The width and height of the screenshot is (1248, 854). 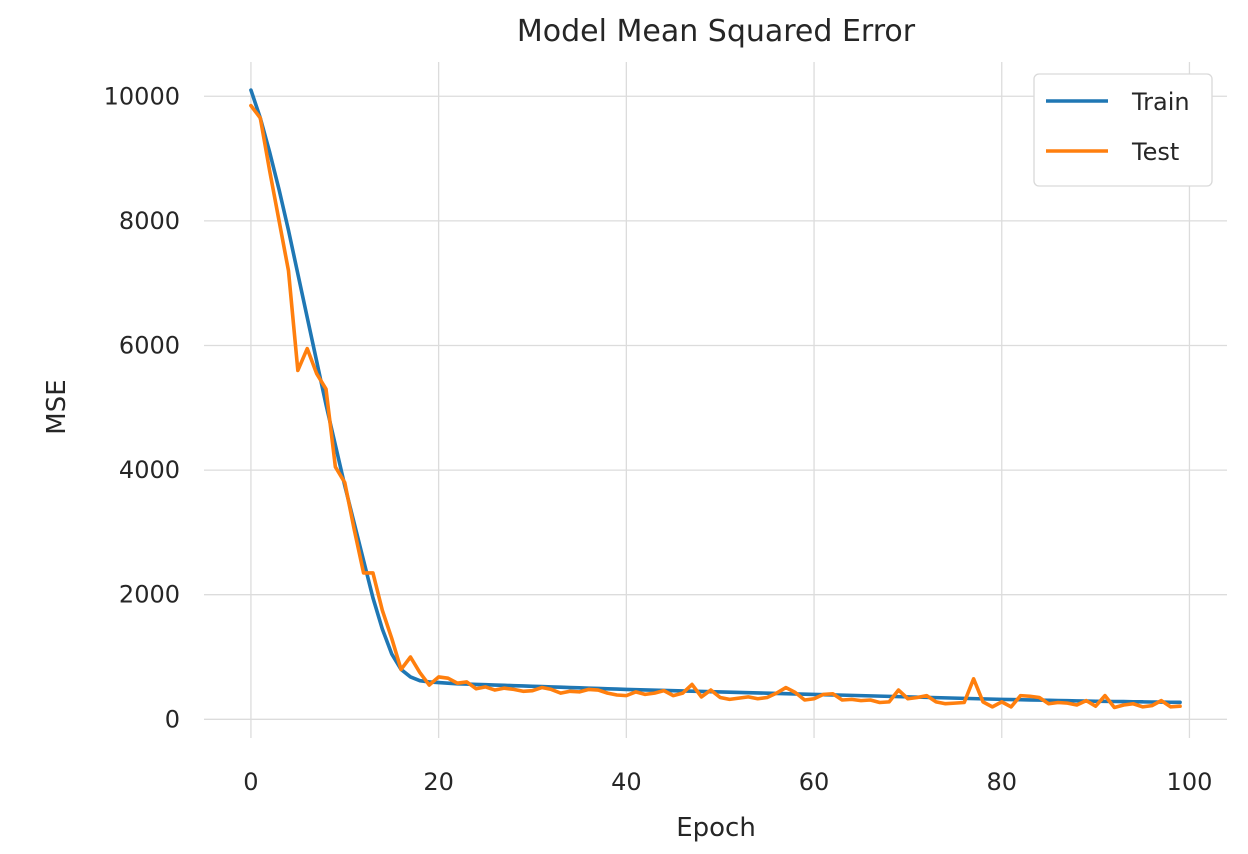 What do you see at coordinates (149, 221) in the screenshot?
I see `y-tick-label: 8000` at bounding box center [149, 221].